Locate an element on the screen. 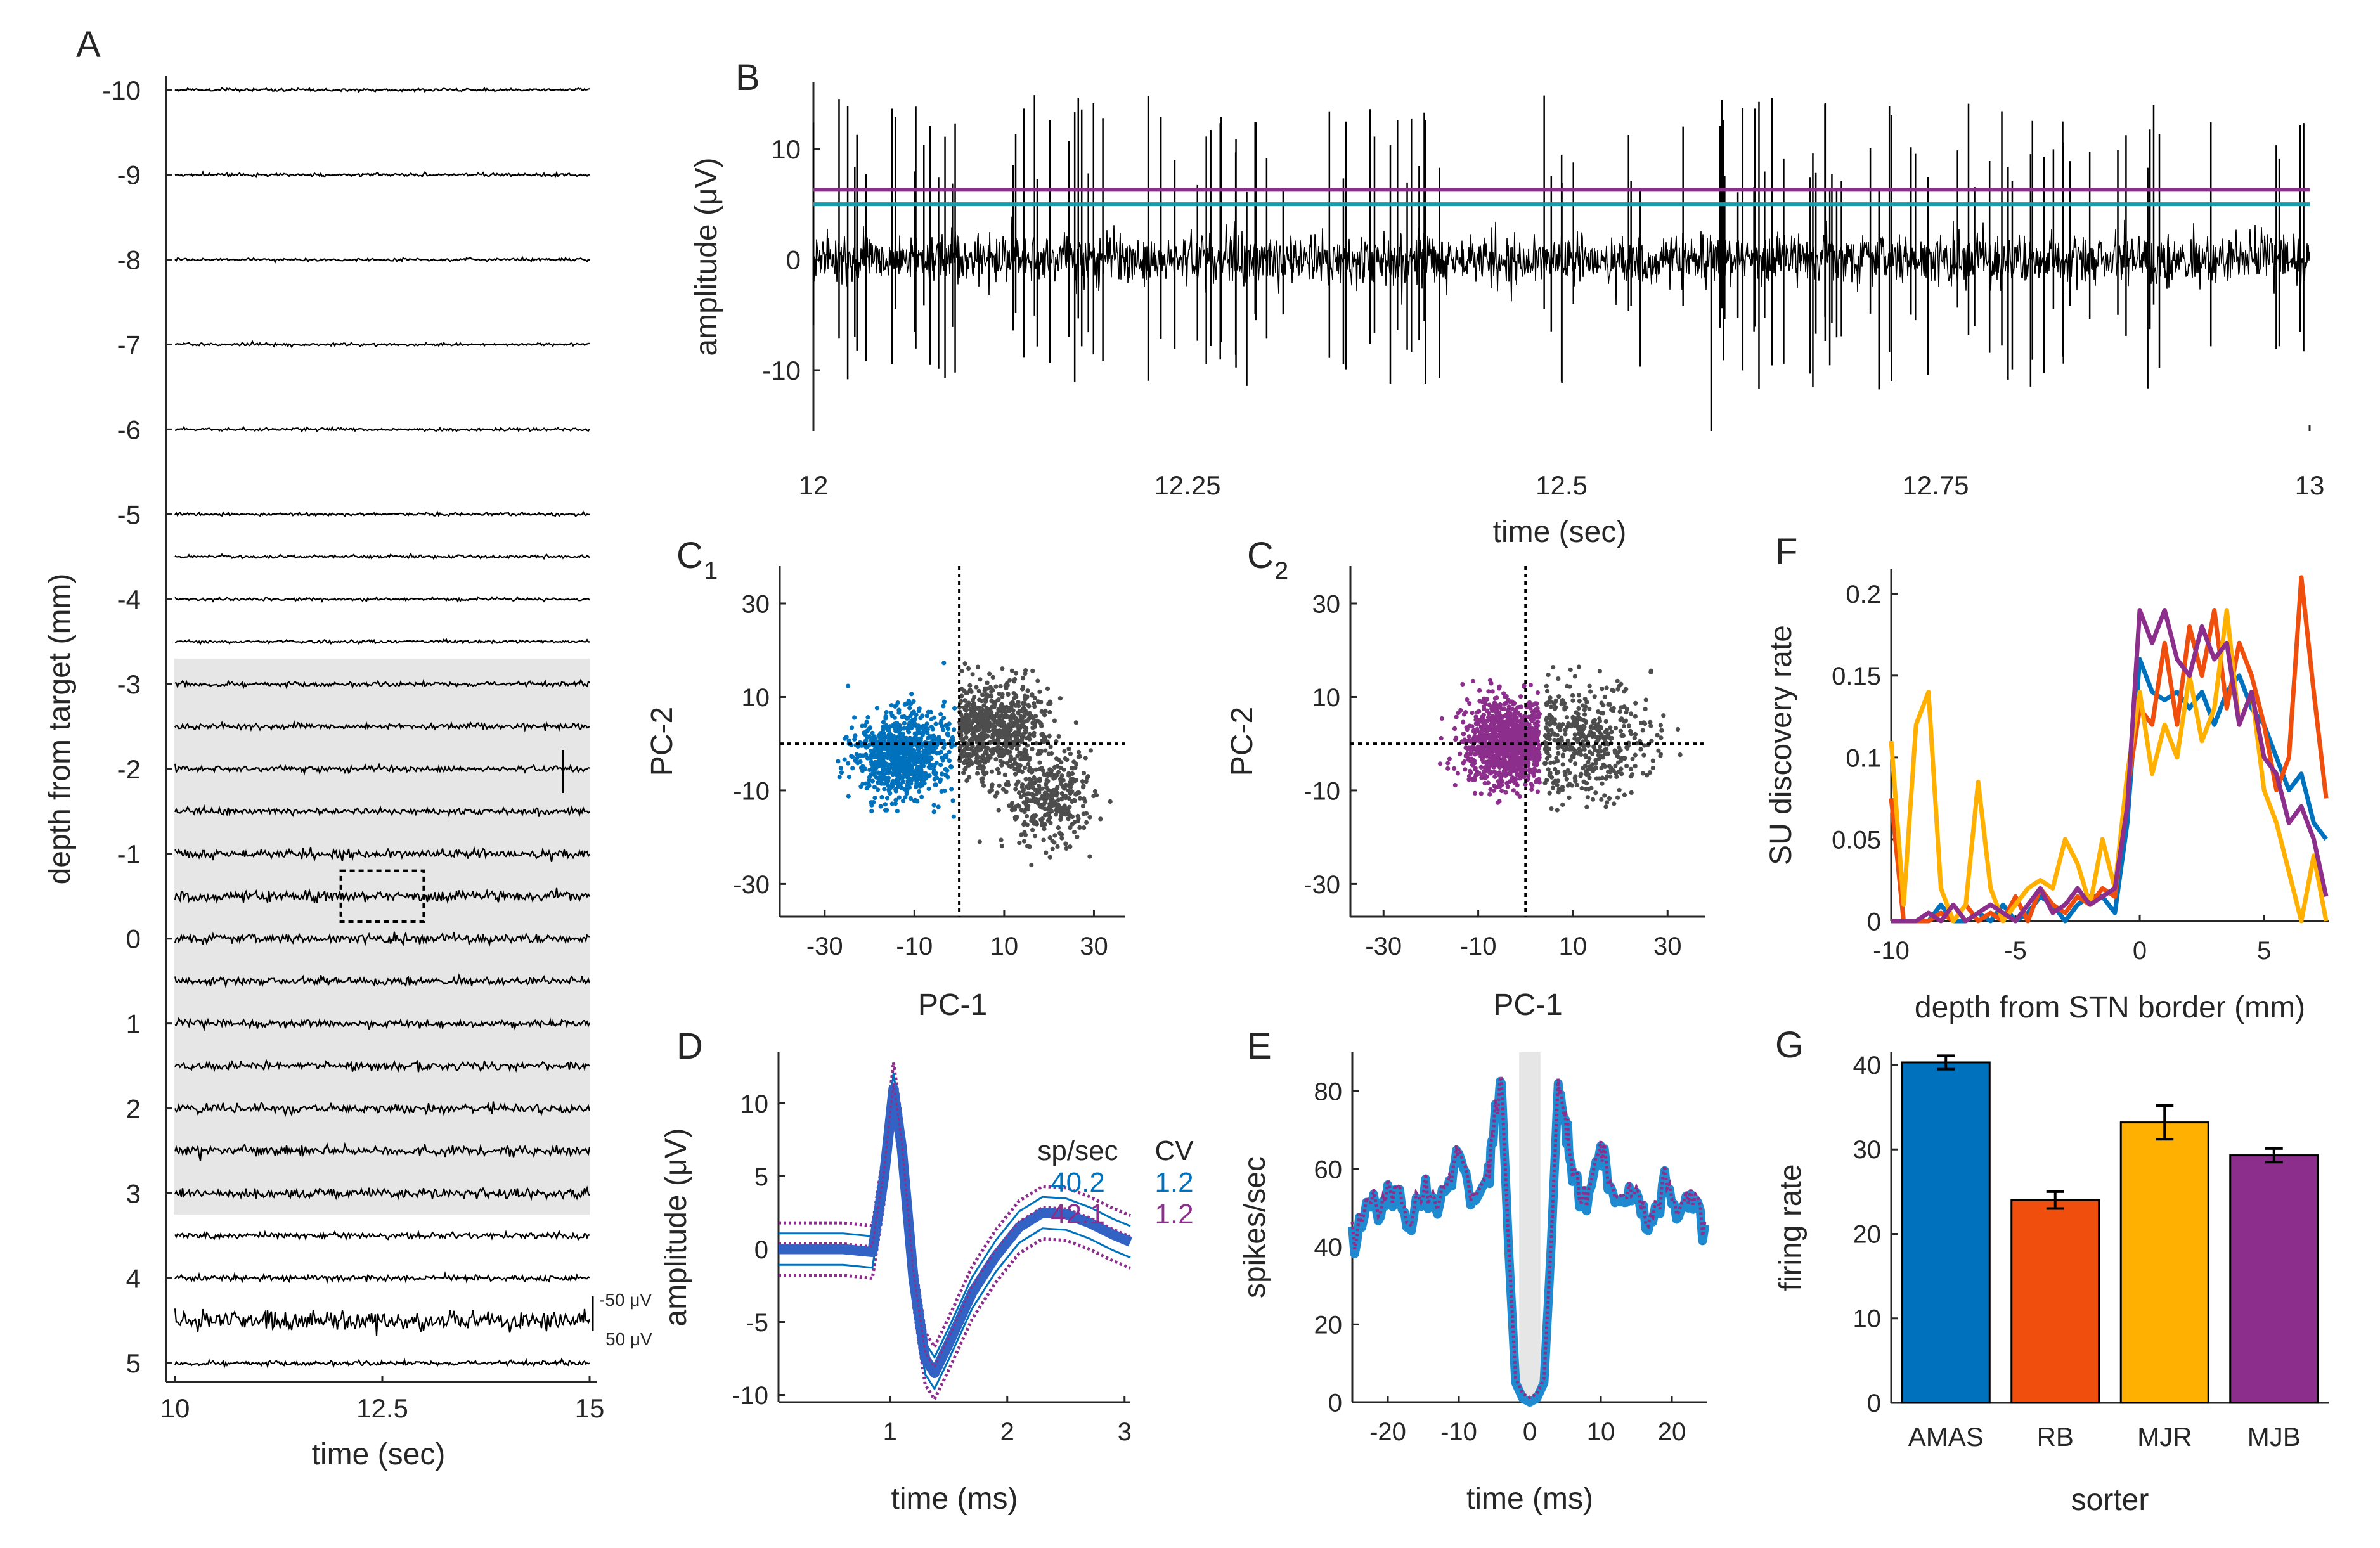  series-amas is located at coordinates (2109, 790).